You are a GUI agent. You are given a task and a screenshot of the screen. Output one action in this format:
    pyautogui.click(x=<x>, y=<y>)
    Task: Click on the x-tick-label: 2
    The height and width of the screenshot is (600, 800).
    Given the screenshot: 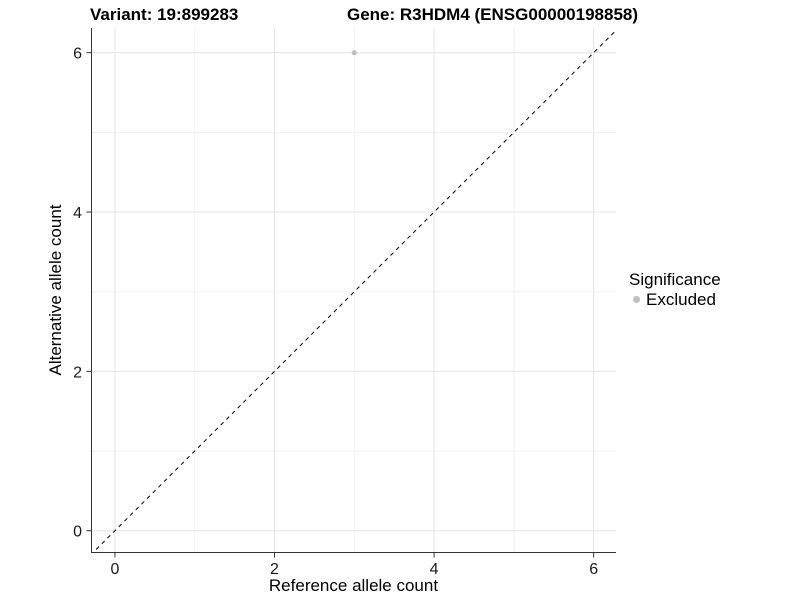 What is the action you would take?
    pyautogui.click(x=274, y=569)
    